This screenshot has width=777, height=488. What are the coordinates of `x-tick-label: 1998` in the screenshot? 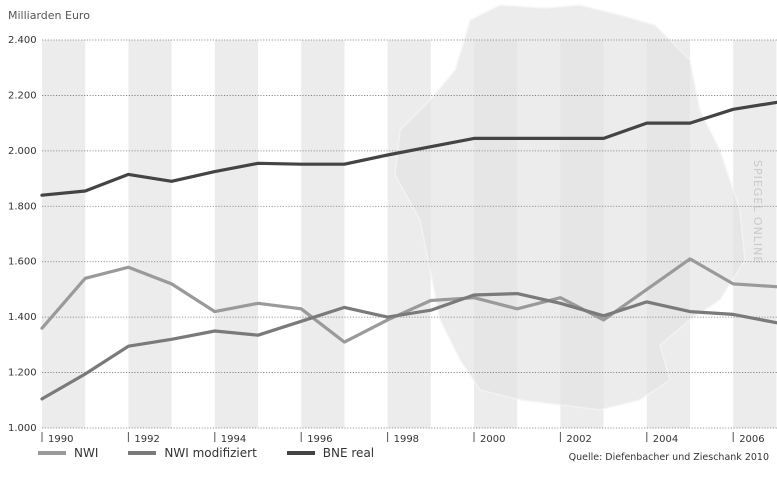 It's located at (406, 439).